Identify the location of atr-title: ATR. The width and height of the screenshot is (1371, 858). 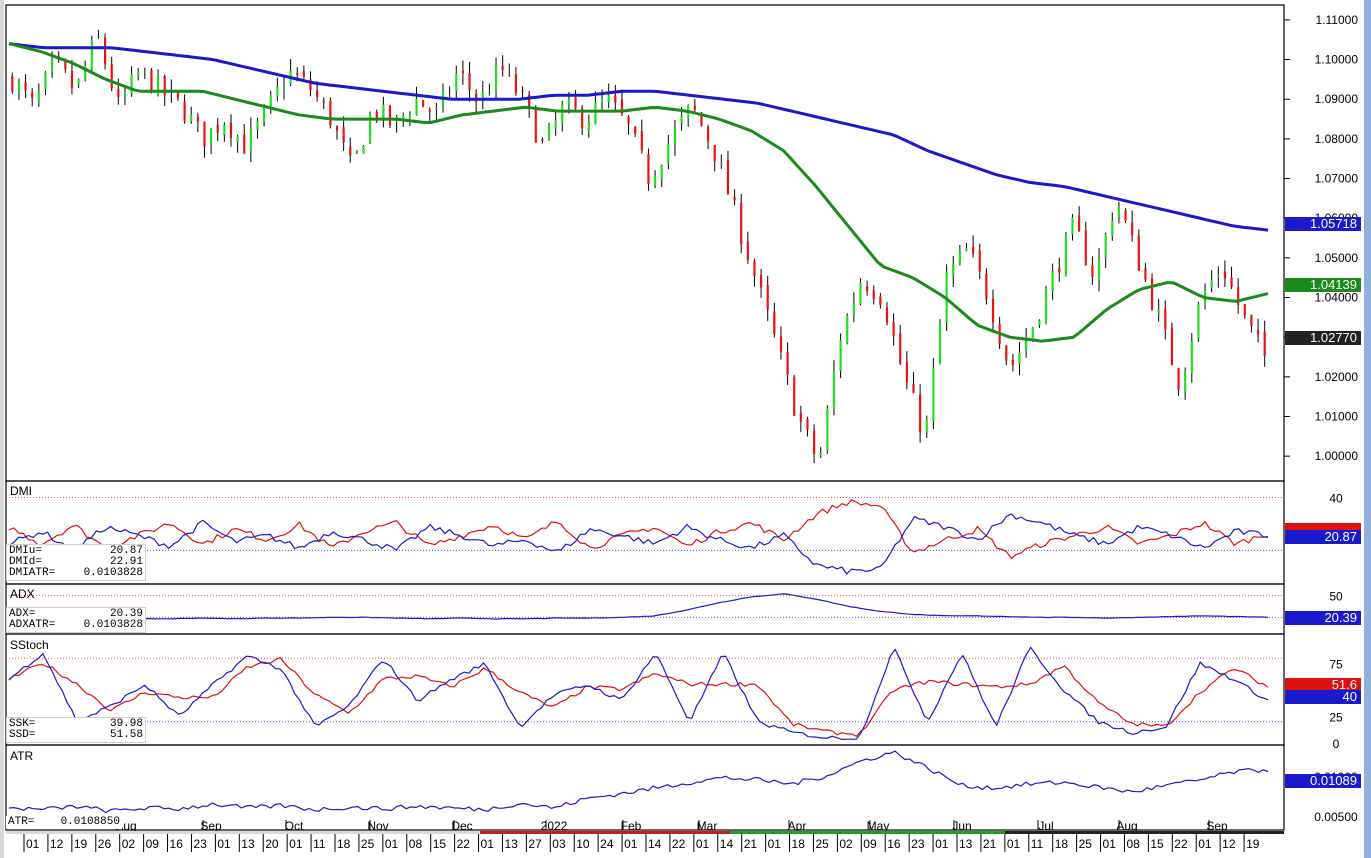
(22, 756).